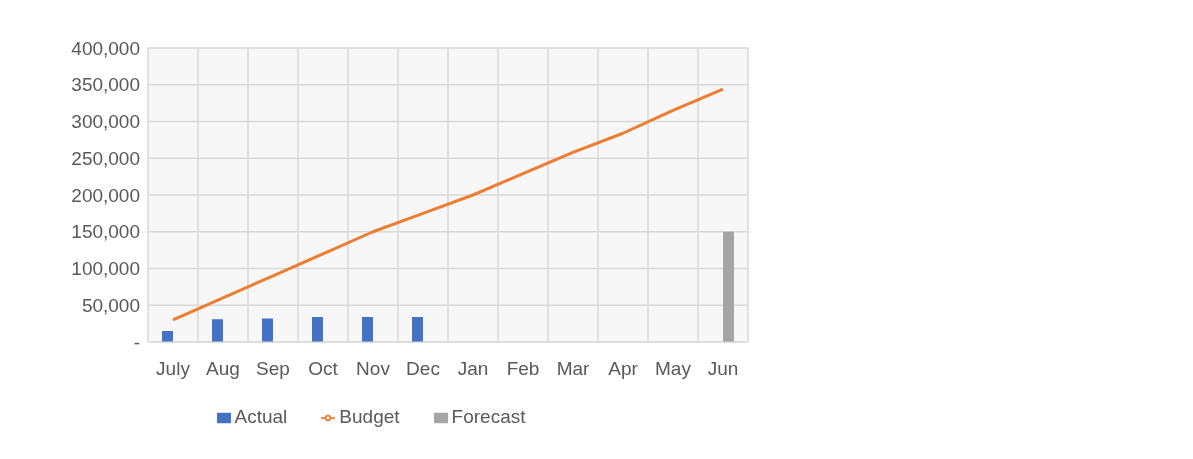 The height and width of the screenshot is (459, 1193). What do you see at coordinates (110, 305) in the screenshot?
I see `y-tick-label: 50,000` at bounding box center [110, 305].